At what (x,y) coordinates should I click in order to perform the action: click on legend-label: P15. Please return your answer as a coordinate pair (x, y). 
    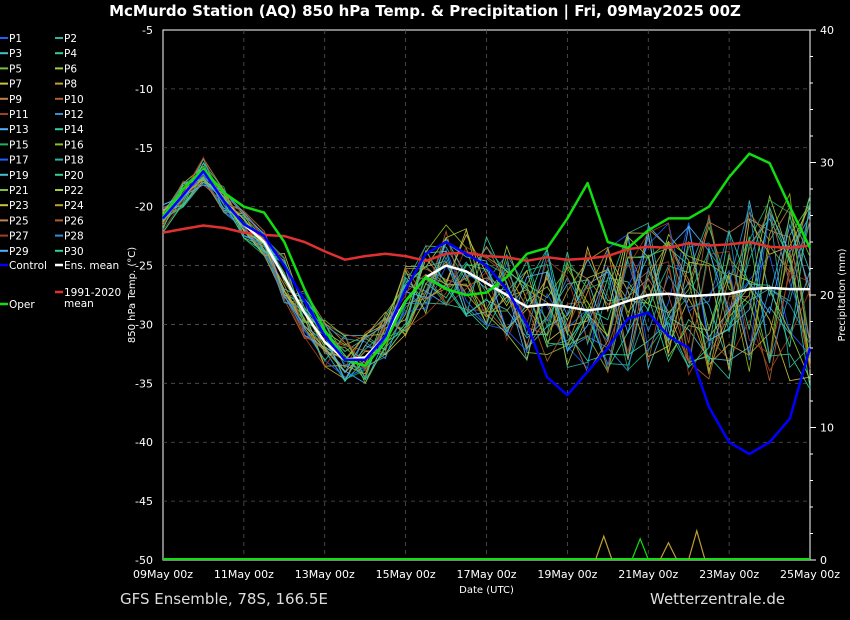
    Looking at the image, I should click on (19, 145).